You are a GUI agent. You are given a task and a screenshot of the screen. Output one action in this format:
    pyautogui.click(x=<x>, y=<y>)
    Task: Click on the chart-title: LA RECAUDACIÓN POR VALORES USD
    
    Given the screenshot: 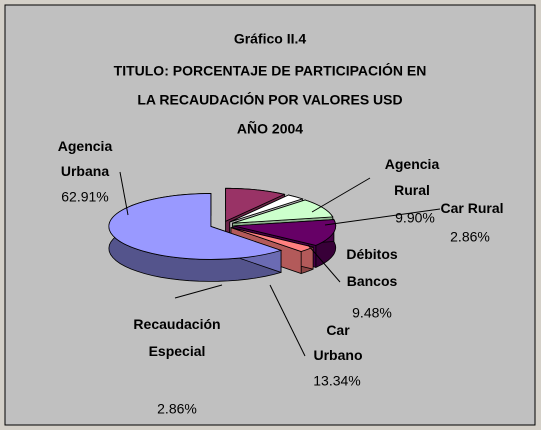 What is the action you would take?
    pyautogui.click(x=269, y=99)
    